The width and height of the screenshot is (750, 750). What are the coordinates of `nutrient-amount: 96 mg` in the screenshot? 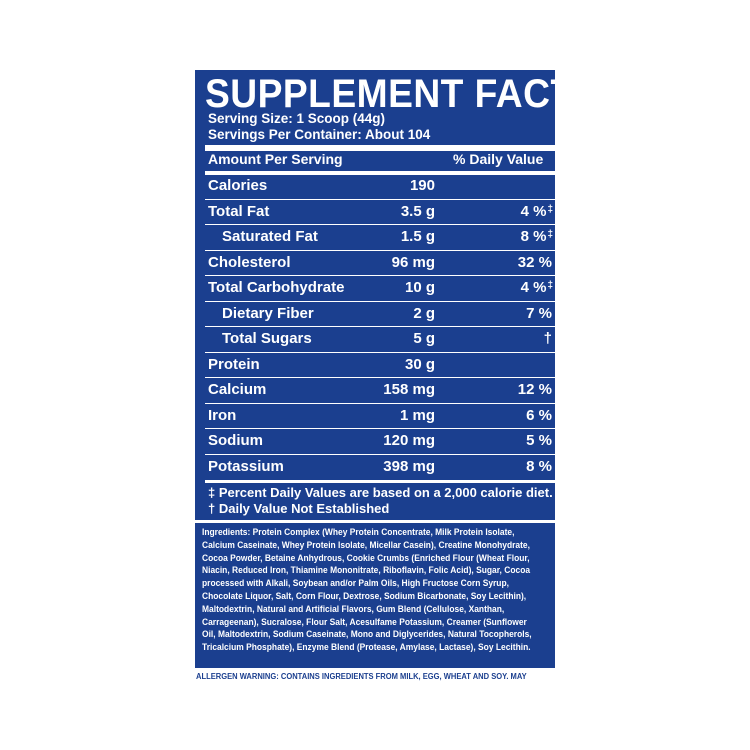 It's located at (413, 262).